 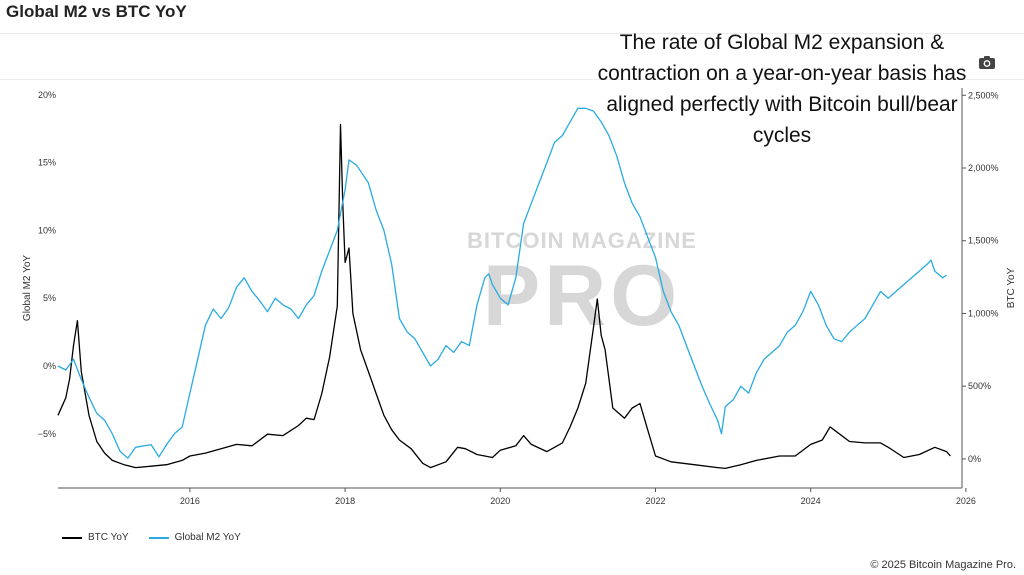 I want to click on legend-item-btc: BTC YoY, so click(x=95, y=537).